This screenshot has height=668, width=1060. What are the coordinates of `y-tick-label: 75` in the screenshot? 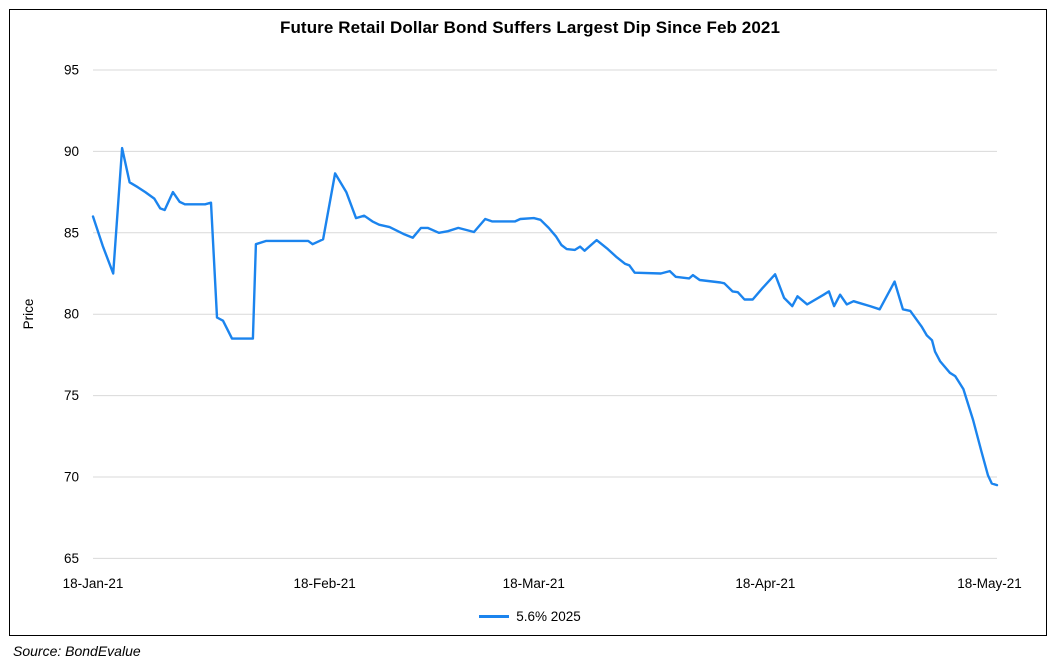 It's located at (71, 395).